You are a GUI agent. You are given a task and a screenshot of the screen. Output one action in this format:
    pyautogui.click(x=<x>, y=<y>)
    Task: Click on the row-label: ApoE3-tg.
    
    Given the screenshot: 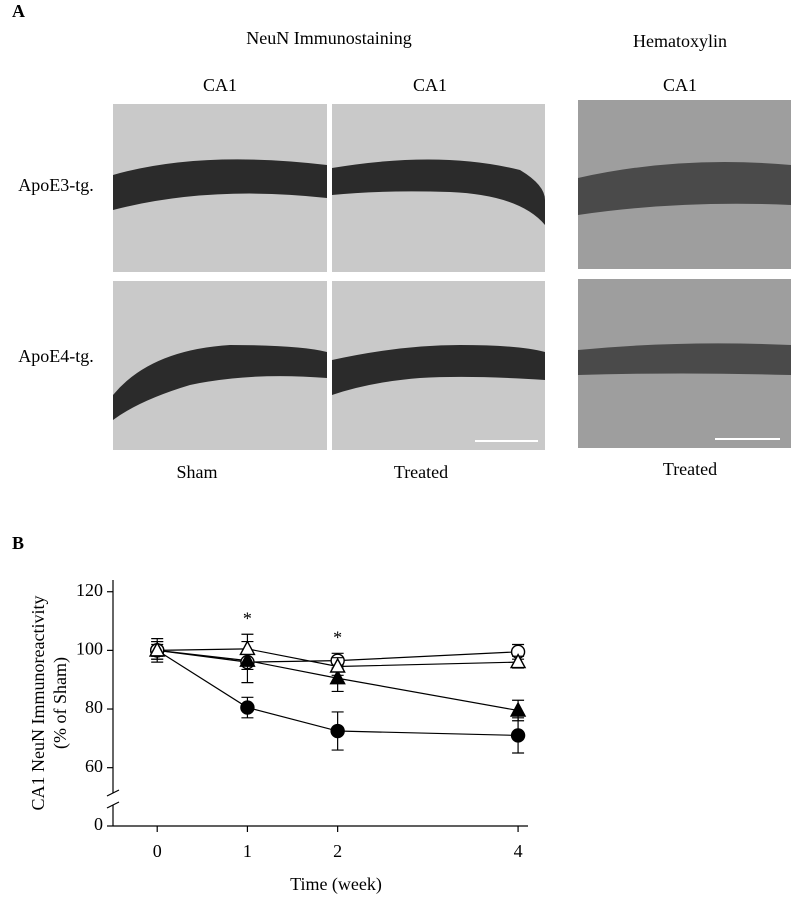 What is the action you would take?
    pyautogui.click(x=56, y=185)
    